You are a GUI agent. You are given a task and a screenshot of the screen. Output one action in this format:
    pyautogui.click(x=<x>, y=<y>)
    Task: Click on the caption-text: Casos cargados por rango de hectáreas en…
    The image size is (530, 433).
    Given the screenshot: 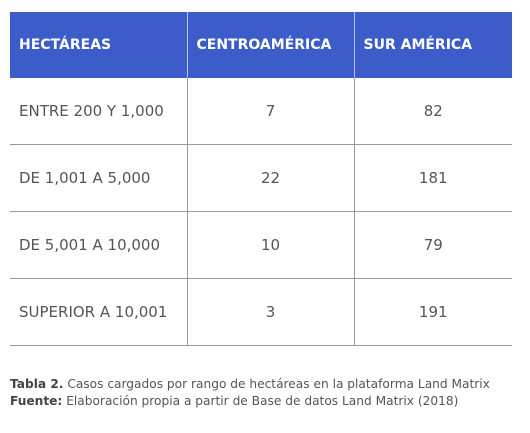 What is the action you would take?
    pyautogui.click(x=278, y=384)
    